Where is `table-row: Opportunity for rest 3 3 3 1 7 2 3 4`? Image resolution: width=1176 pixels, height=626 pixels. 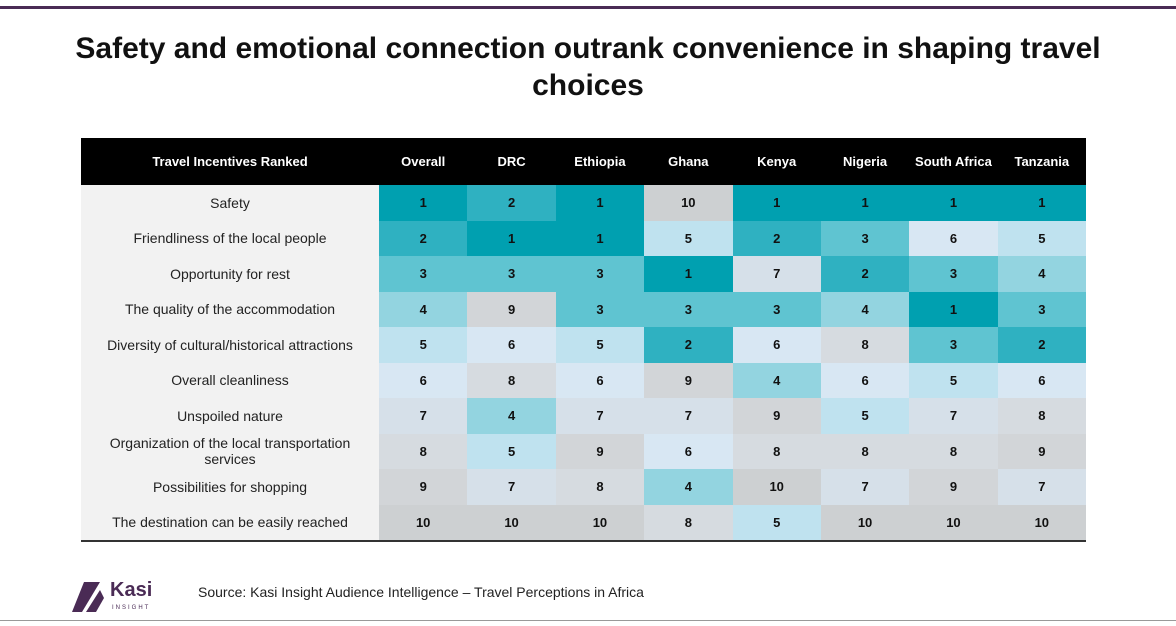 table-row: Opportunity for rest 3 3 3 1 7 2 3 4 is located at coordinates (583, 274).